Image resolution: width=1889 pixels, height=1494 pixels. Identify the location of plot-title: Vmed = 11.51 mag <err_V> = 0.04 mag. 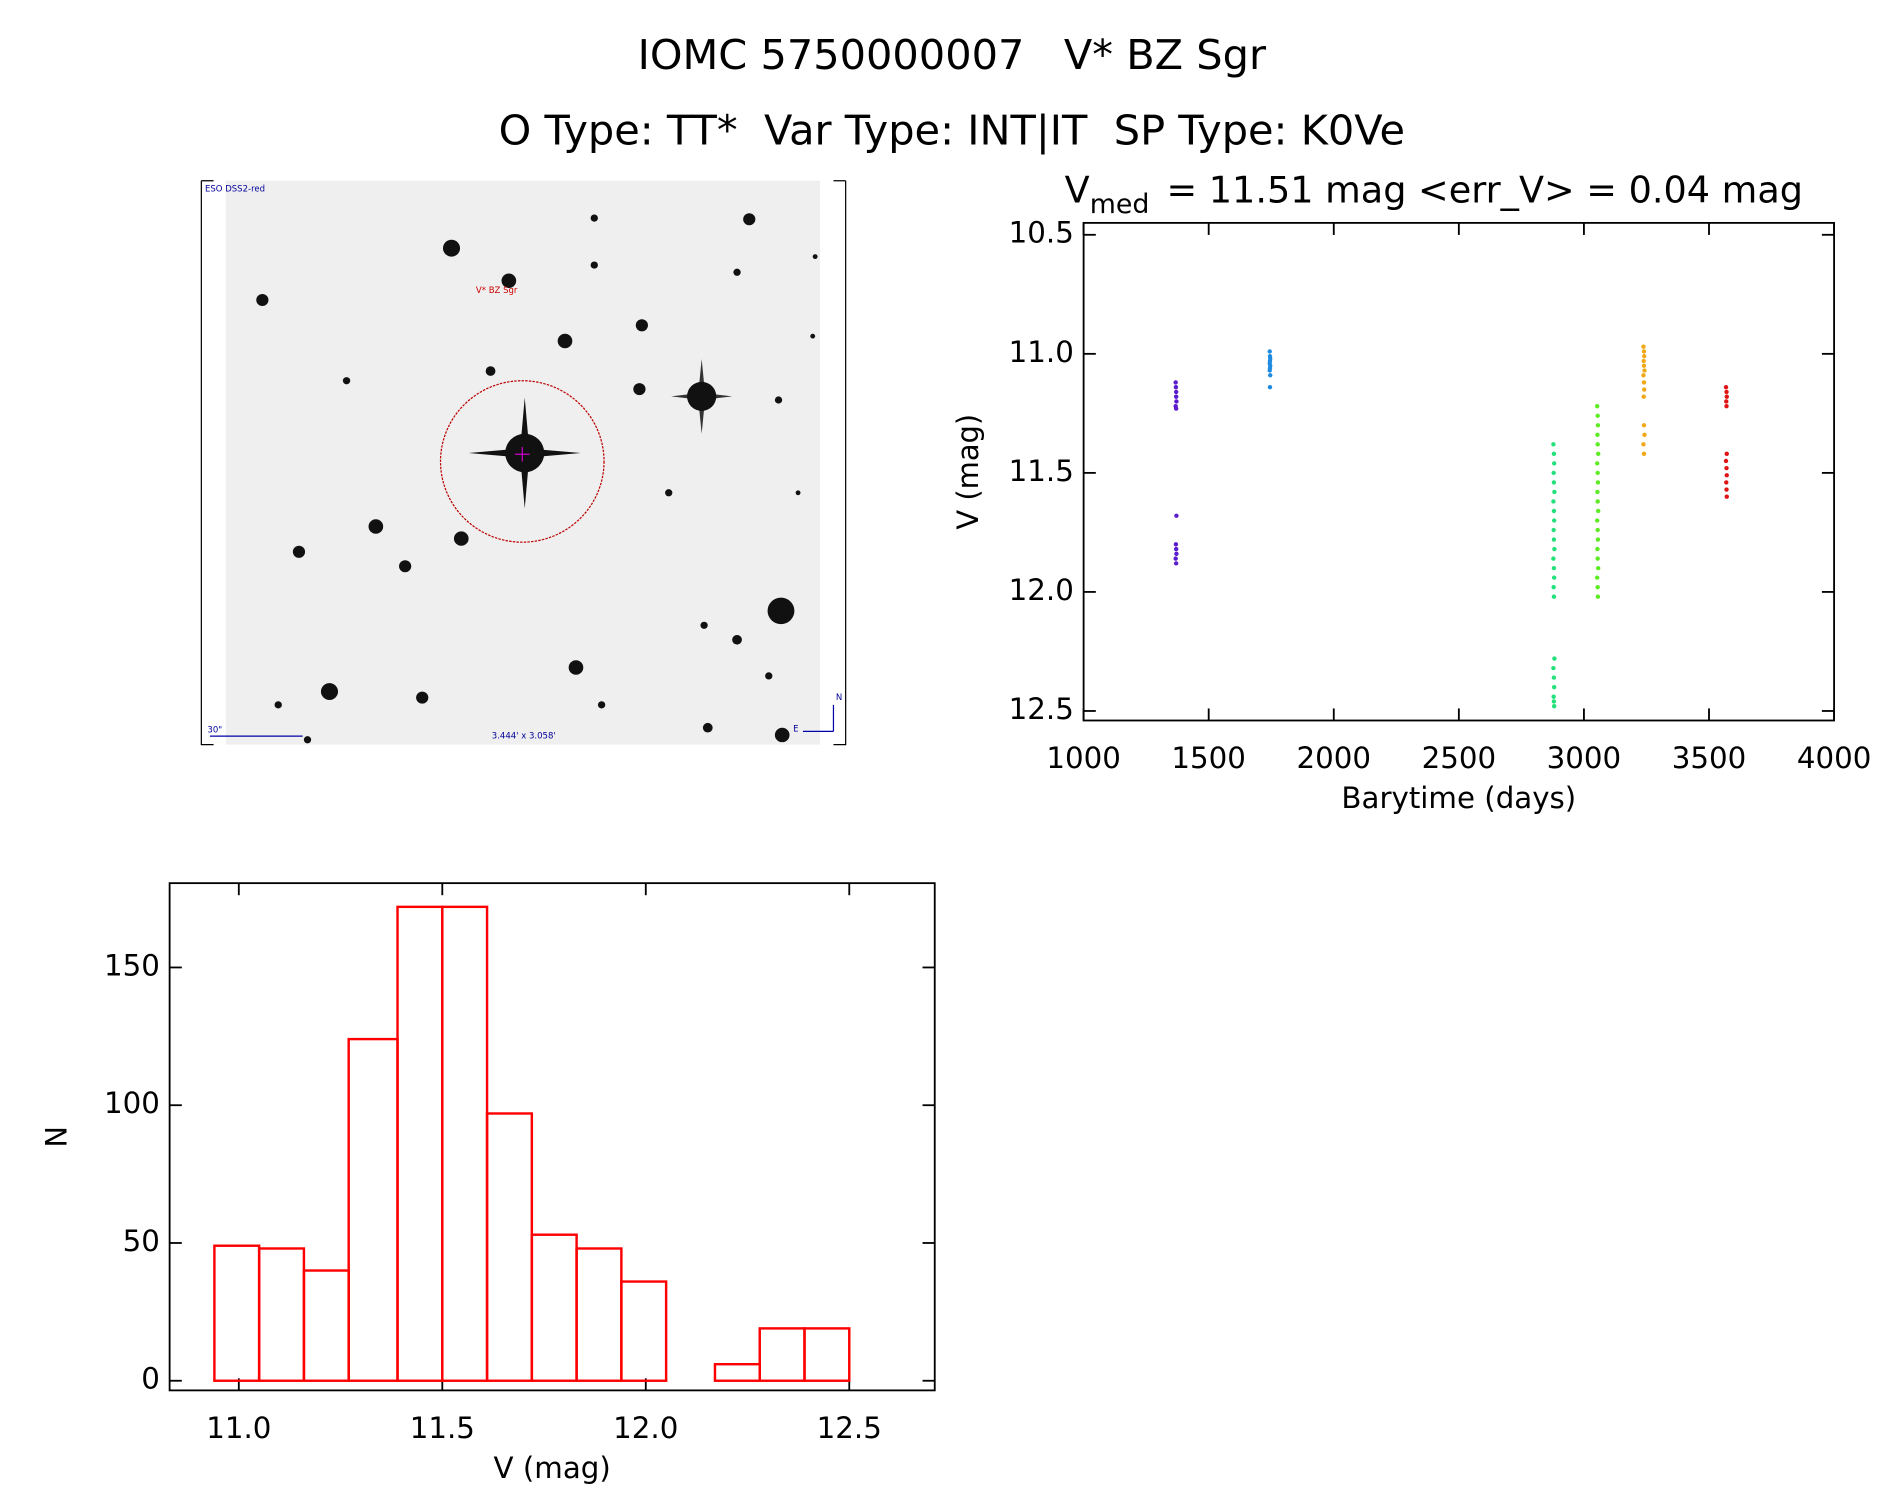
(1434, 194).